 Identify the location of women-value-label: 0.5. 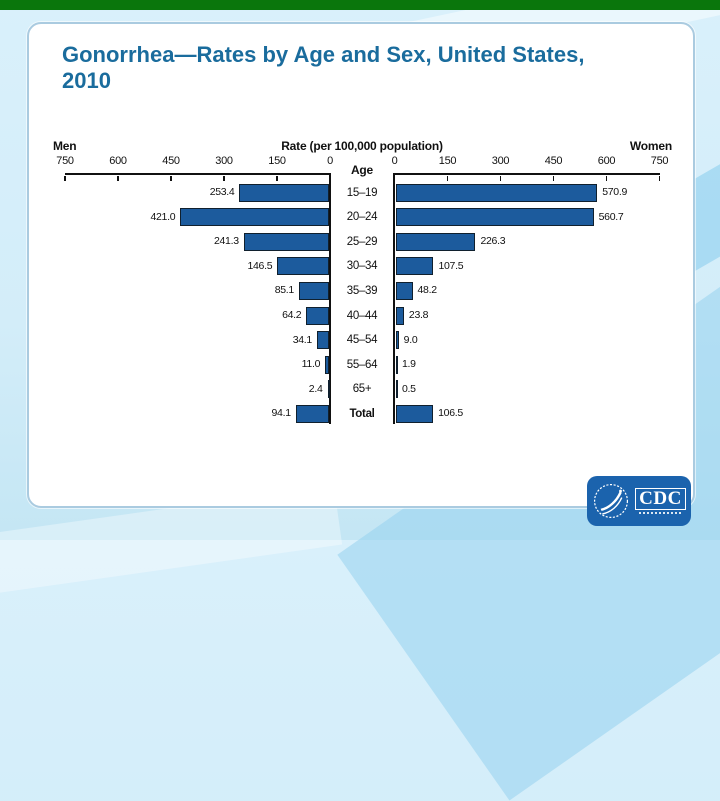
(409, 388).